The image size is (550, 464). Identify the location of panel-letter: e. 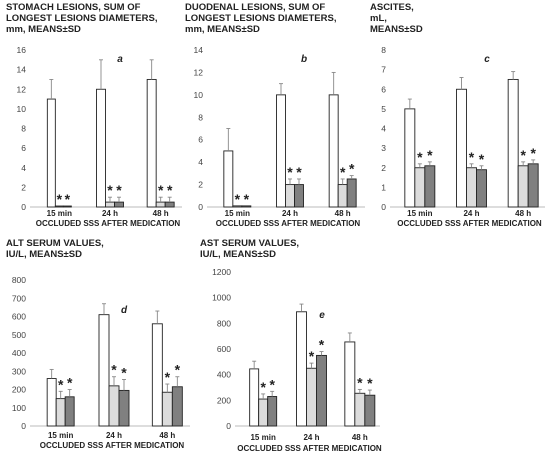
(322, 315).